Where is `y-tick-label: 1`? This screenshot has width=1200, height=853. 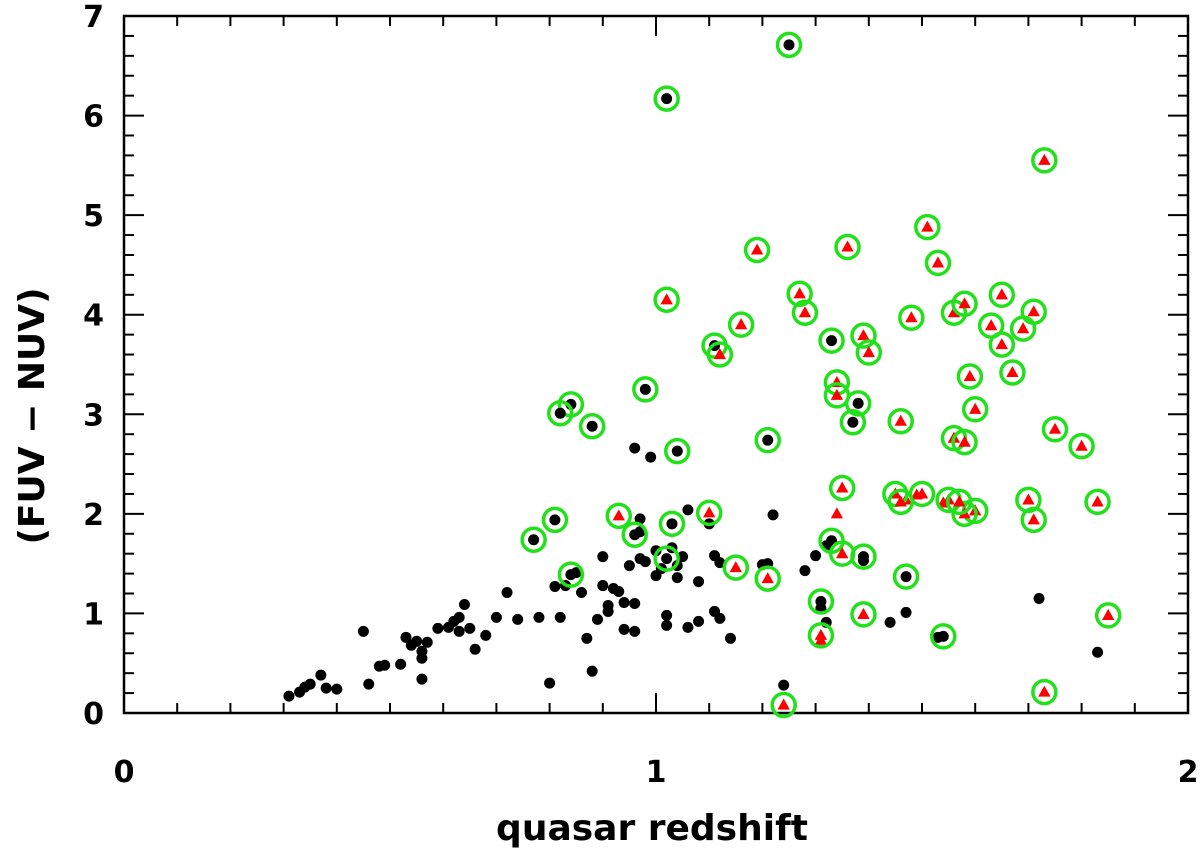
y-tick-label: 1 is located at coordinates (93, 614).